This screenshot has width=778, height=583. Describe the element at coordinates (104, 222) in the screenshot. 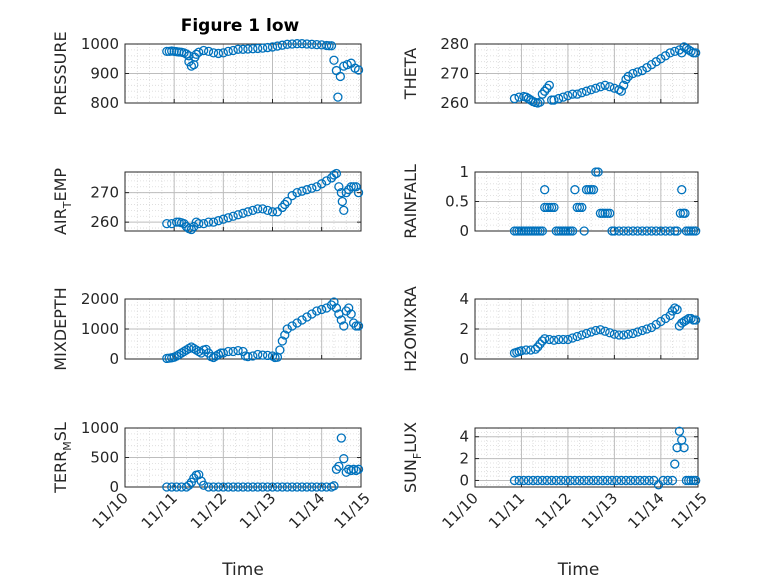

I see `y-tick-label: 260` at that location.